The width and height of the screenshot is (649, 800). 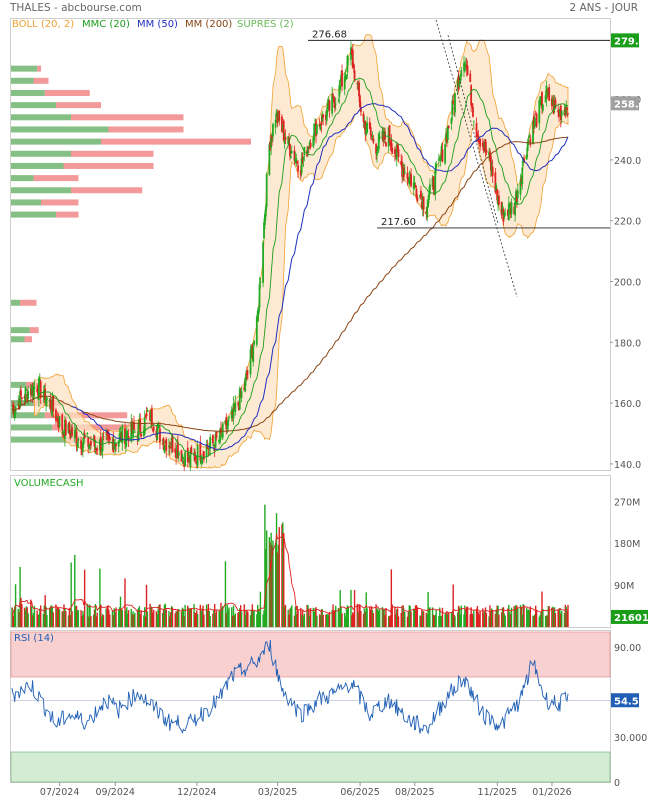 I want to click on volume-tick-label: 270M, so click(x=627, y=502).